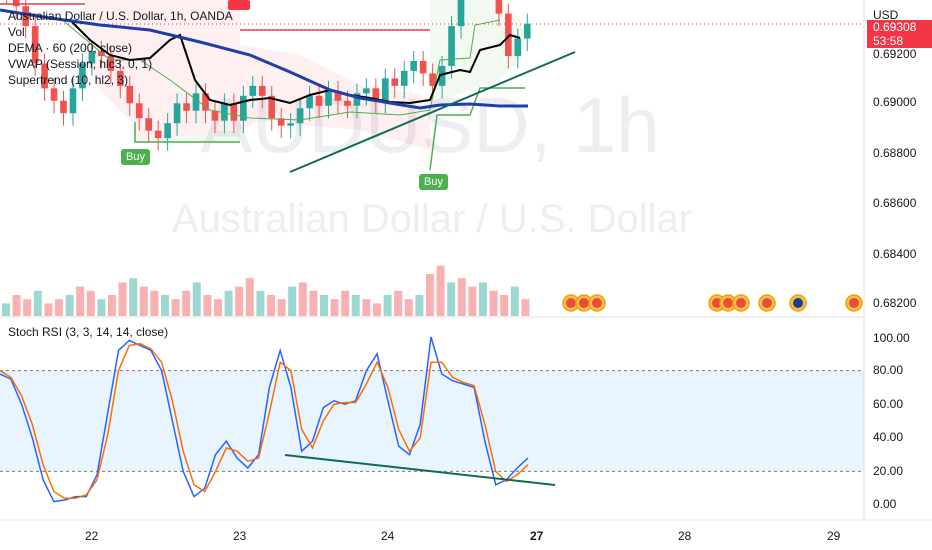 Image resolution: width=932 pixels, height=550 pixels. What do you see at coordinates (888, 471) in the screenshot?
I see `rsi-tick-20: 20.00` at bounding box center [888, 471].